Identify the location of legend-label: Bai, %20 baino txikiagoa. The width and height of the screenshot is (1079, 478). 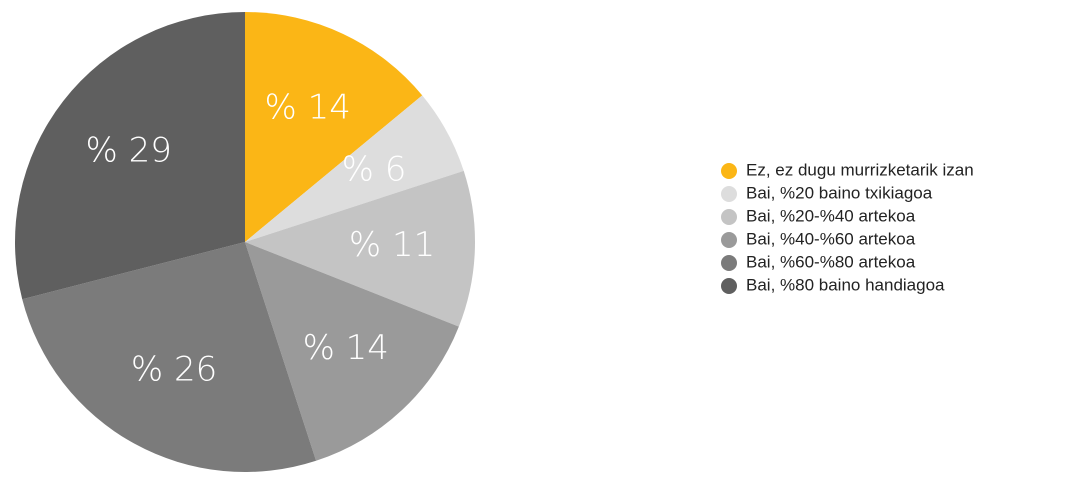
(839, 192).